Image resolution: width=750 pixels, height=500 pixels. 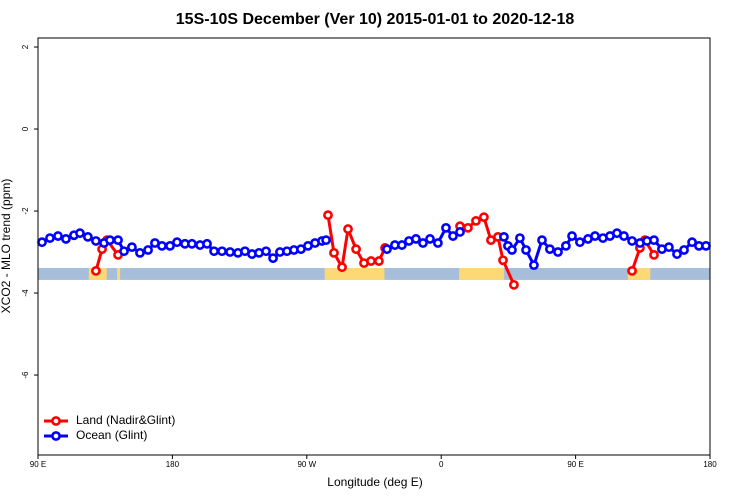 I want to click on y-tick-label: 2, so click(x=25, y=46).